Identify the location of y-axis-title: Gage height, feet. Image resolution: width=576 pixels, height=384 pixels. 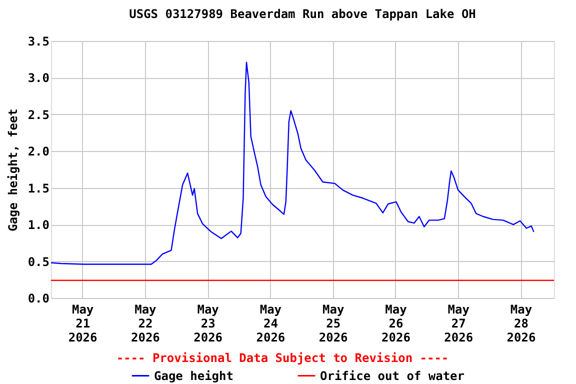
(13, 170).